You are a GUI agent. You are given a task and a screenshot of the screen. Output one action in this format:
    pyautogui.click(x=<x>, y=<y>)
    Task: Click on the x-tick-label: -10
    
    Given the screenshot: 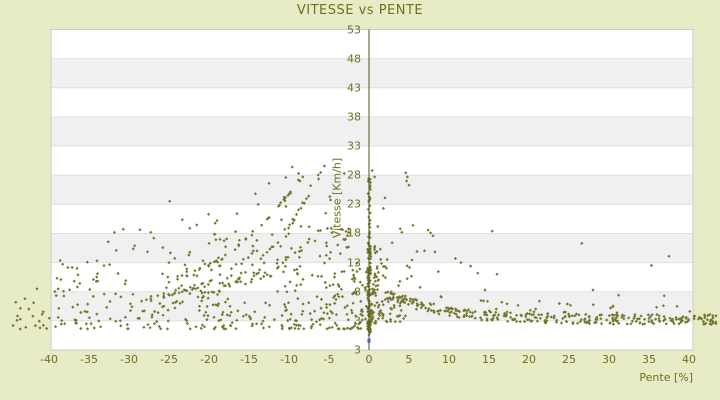 What is the action you would take?
    pyautogui.click(x=289, y=359)
    